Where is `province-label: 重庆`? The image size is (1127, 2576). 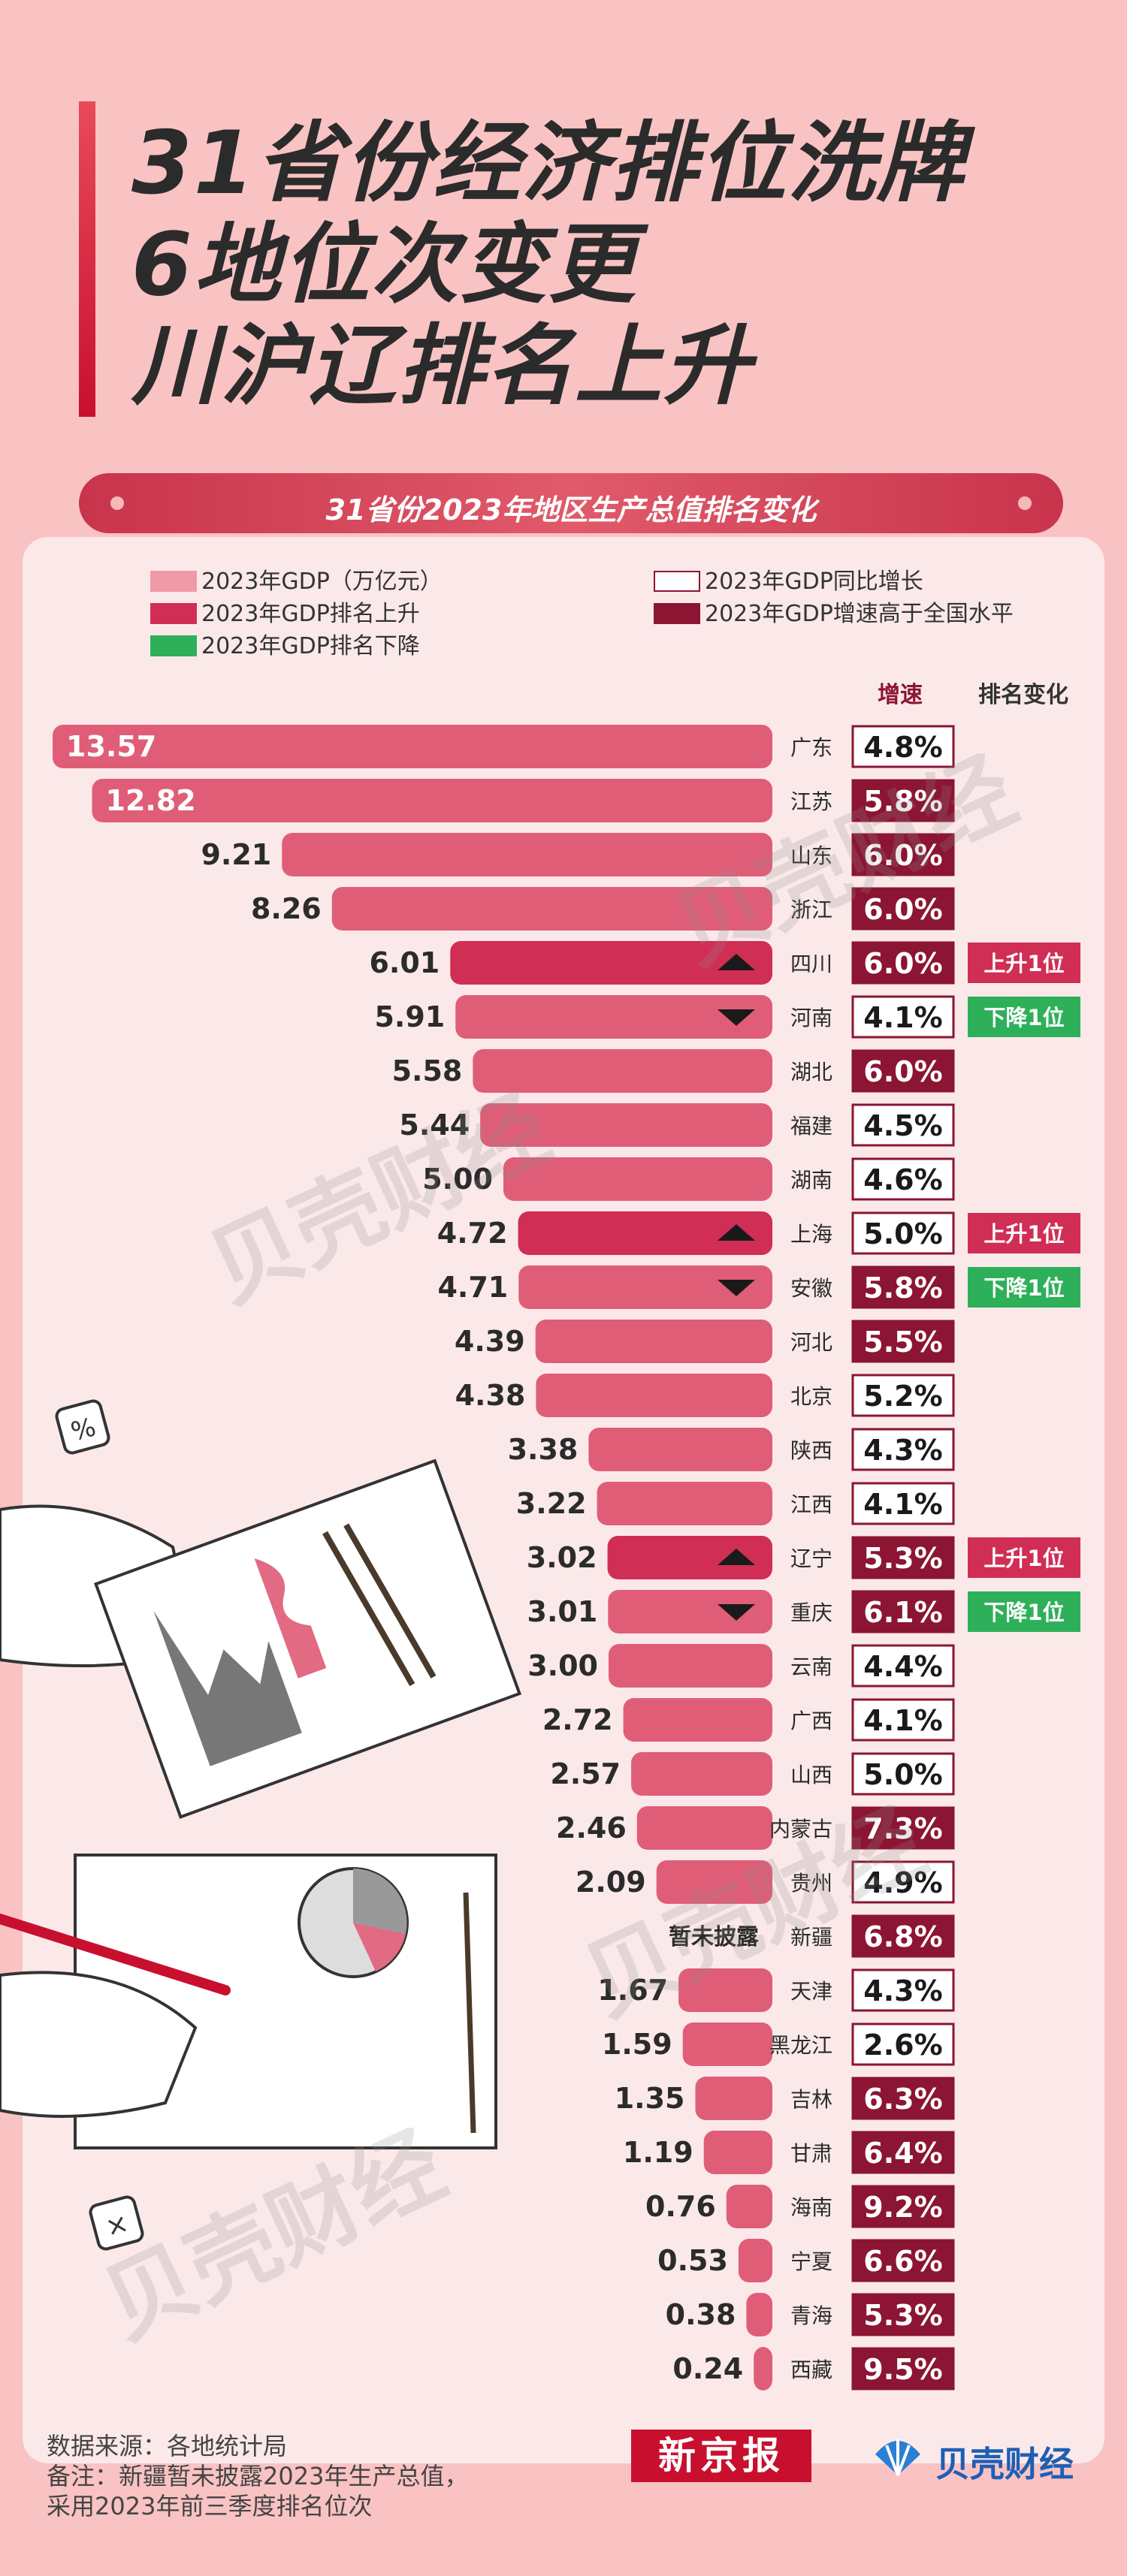 province-label: 重庆 is located at coordinates (811, 1612).